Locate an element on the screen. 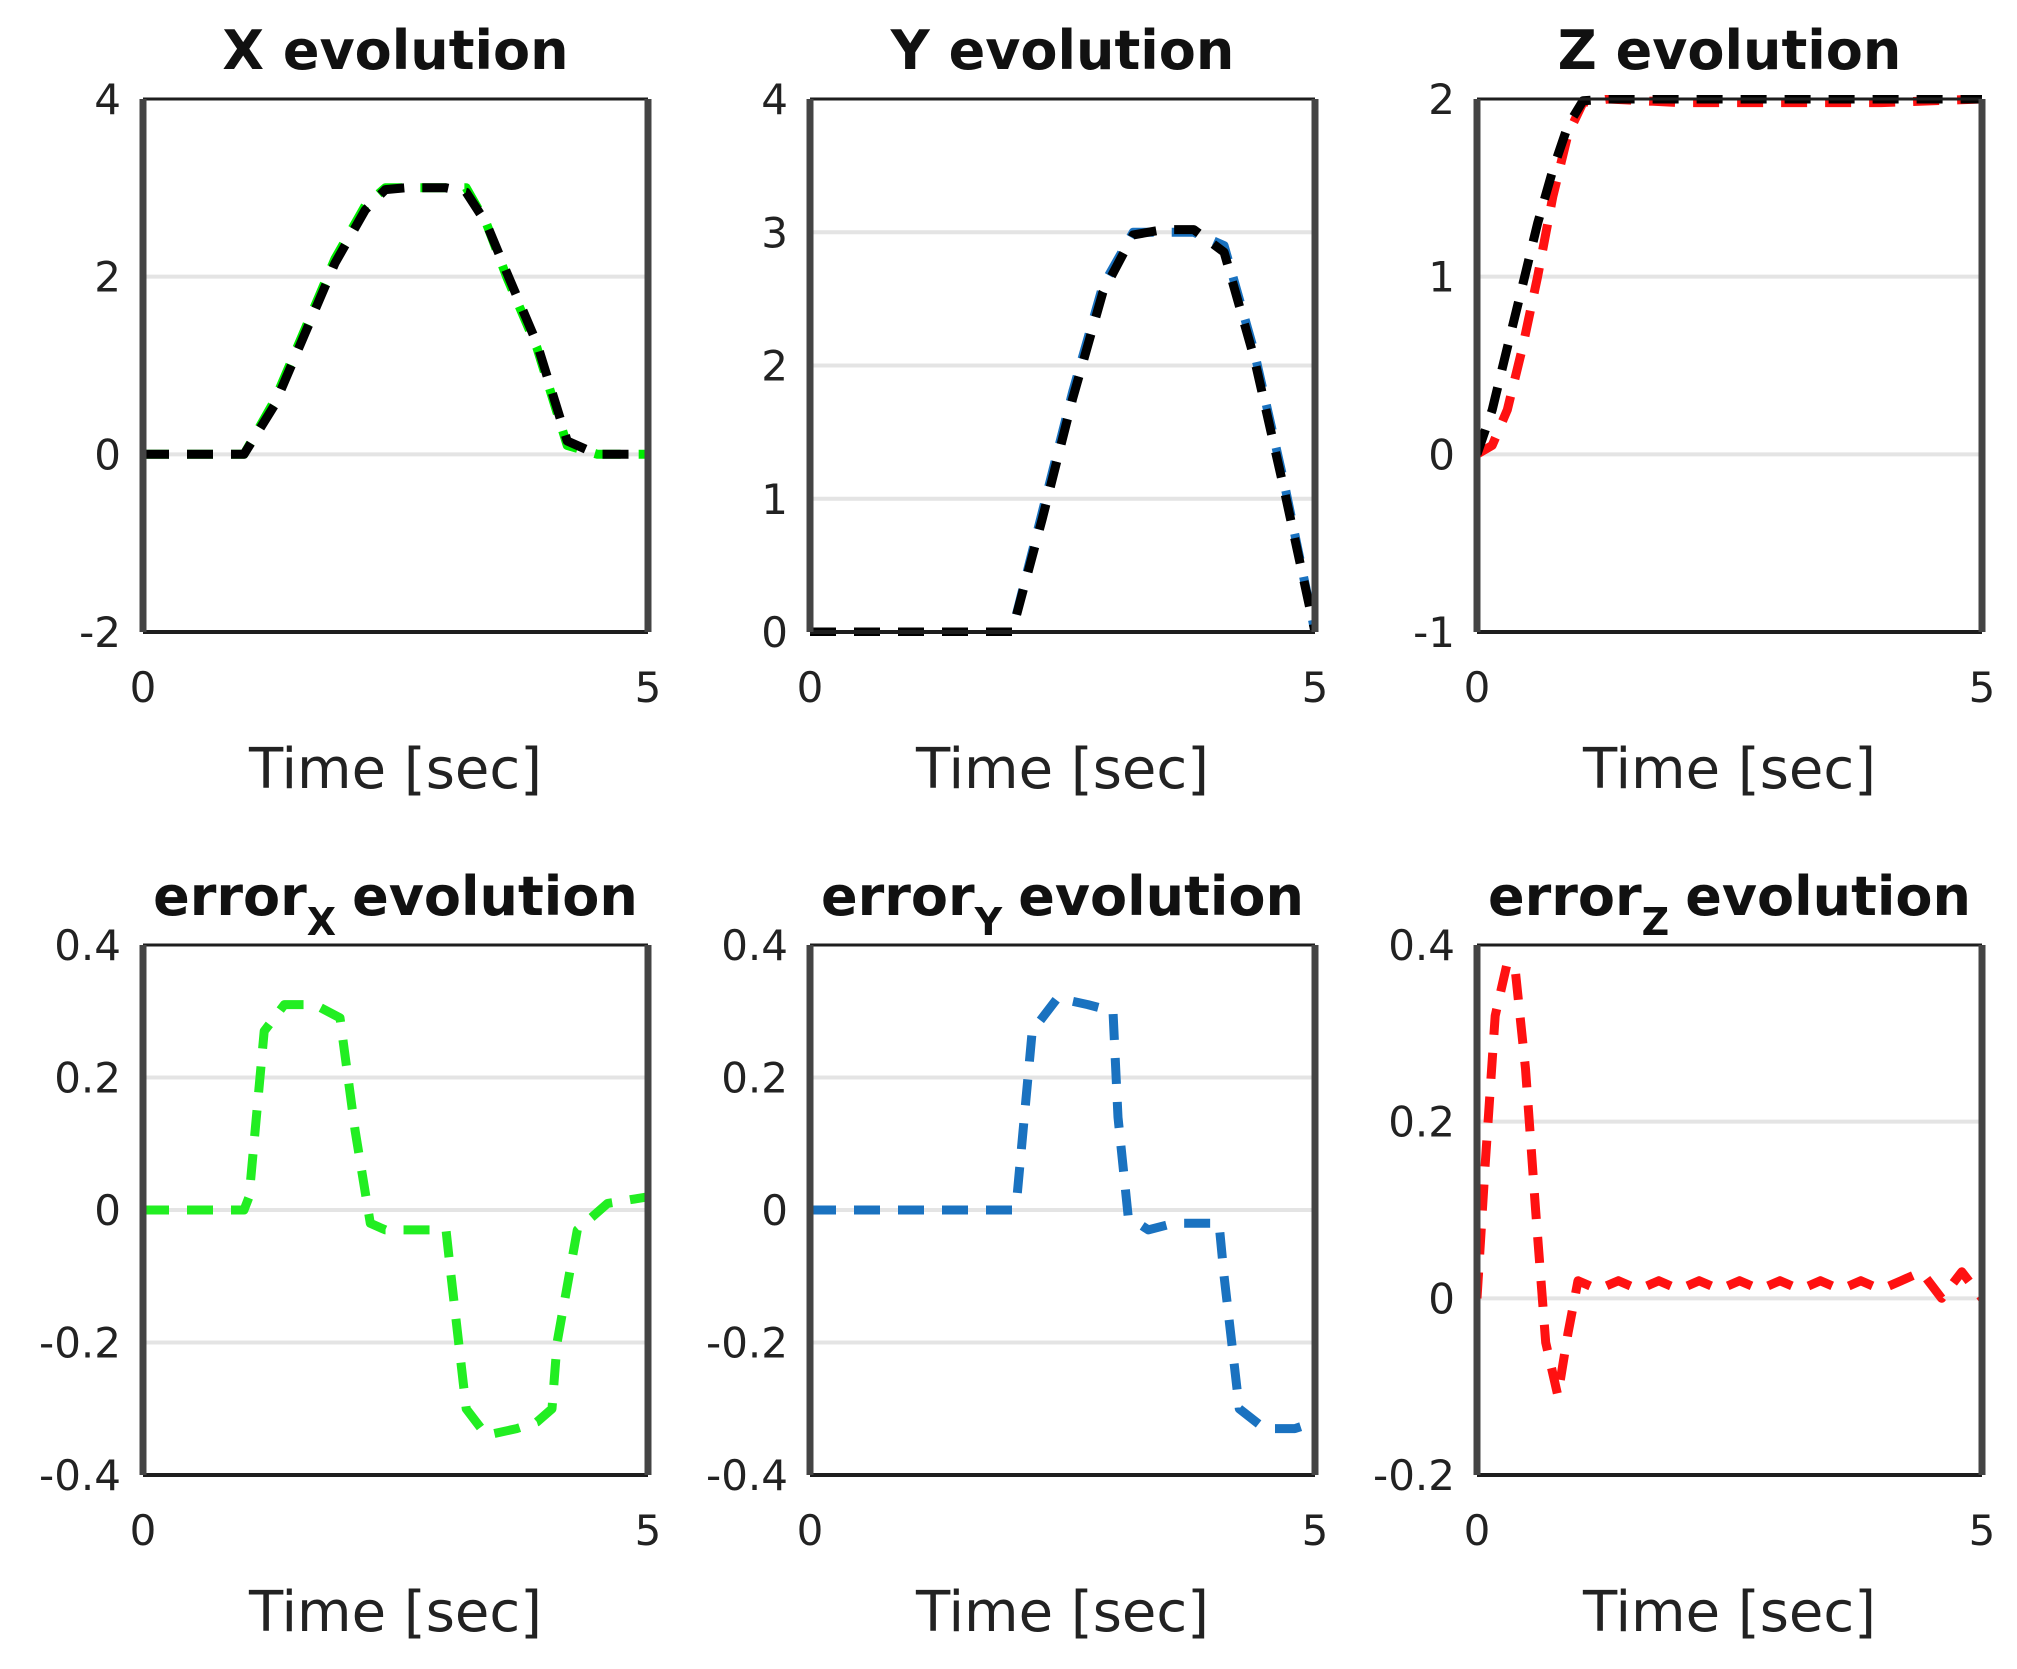 The width and height of the screenshot is (2017, 1669). chart-title: errorX evolution is located at coordinates (395, 904).